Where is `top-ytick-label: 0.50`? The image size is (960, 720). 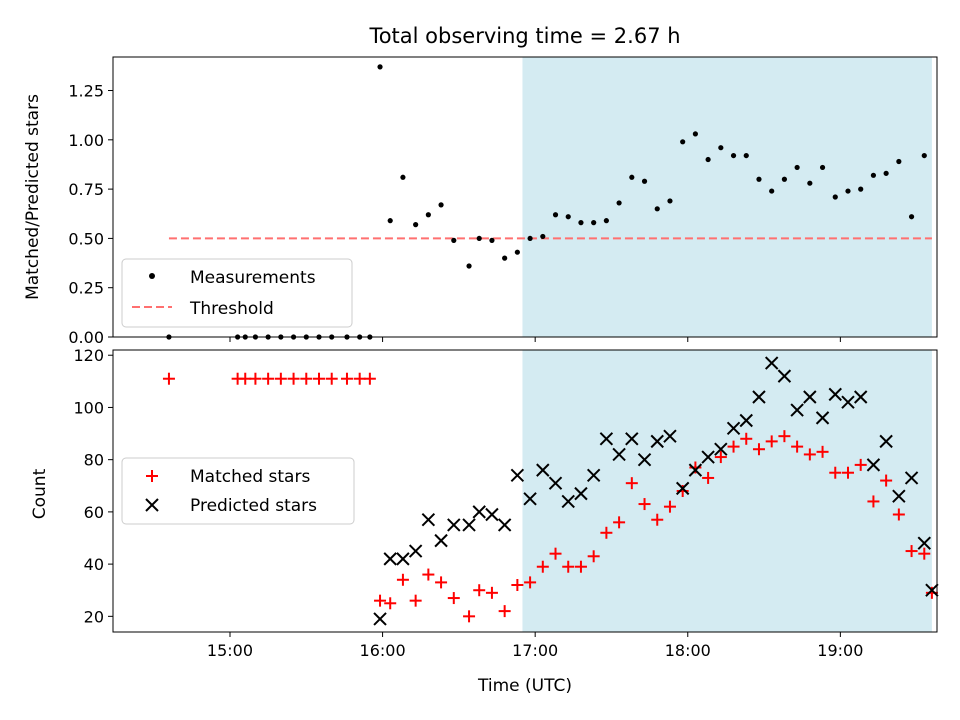
top-ytick-label: 0.50 is located at coordinates (86, 238).